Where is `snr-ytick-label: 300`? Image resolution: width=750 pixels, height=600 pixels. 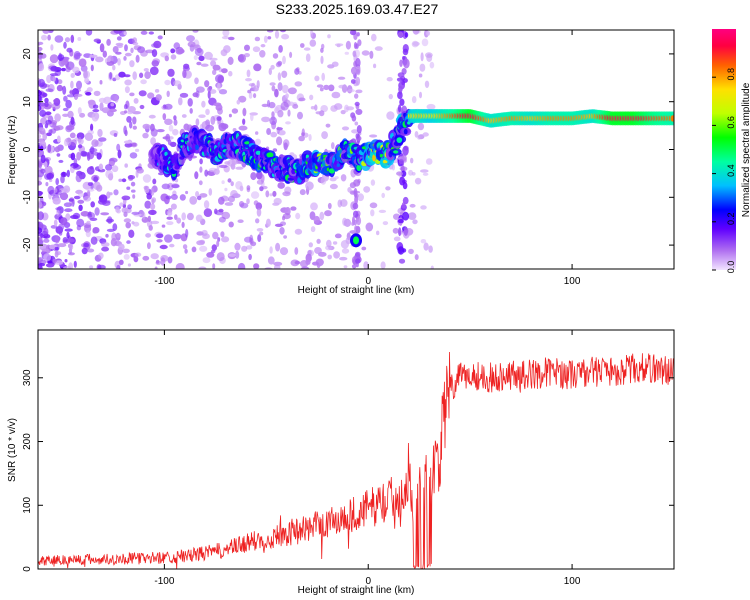 snr-ytick-label: 300 is located at coordinates (27, 377).